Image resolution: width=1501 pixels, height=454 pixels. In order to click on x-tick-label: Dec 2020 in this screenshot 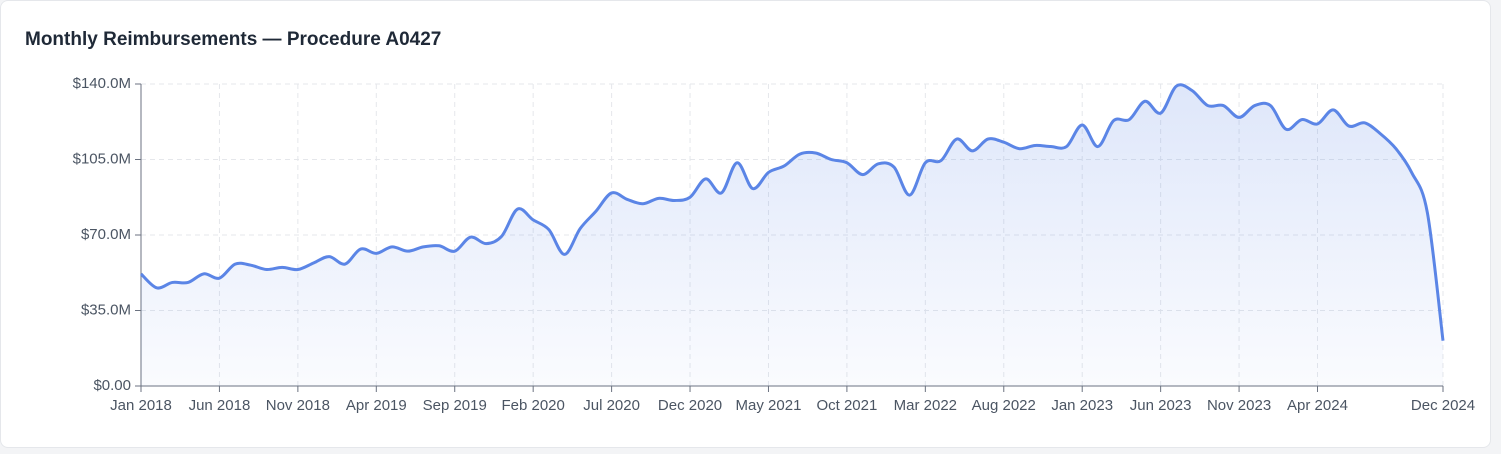, I will do `click(690, 405)`.